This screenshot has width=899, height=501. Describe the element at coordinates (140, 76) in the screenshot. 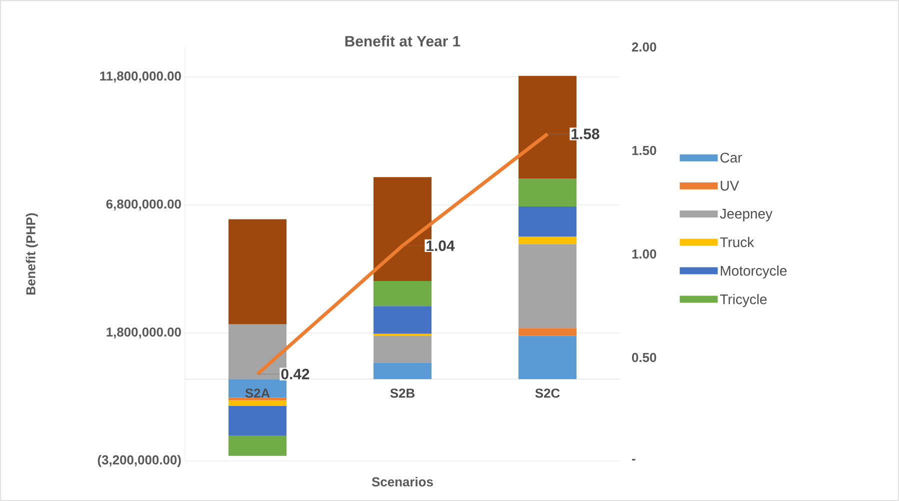

I see `y-tick-label: 11,800,000.00` at that location.